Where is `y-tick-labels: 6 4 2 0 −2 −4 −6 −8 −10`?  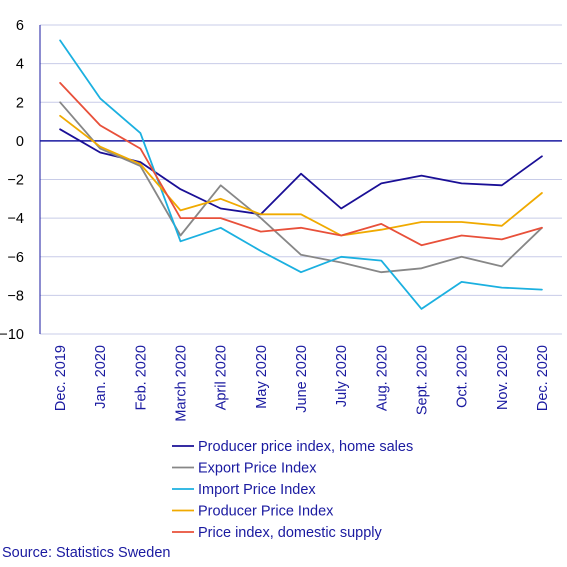
y-tick-labels: 6 4 2 0 −2 −4 −6 −8 −10 is located at coordinates (12, 180).